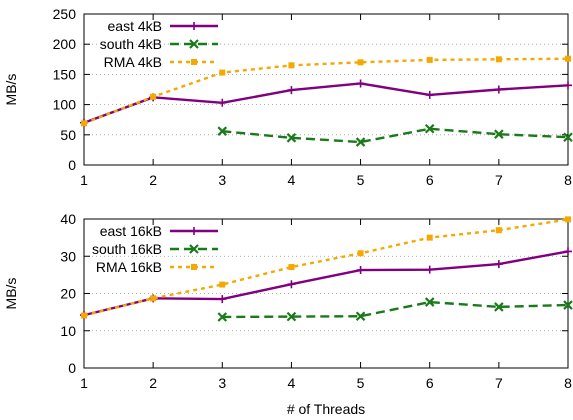  Describe the element at coordinates (127, 249) in the screenshot. I see `legend-label: south 16kB` at that location.